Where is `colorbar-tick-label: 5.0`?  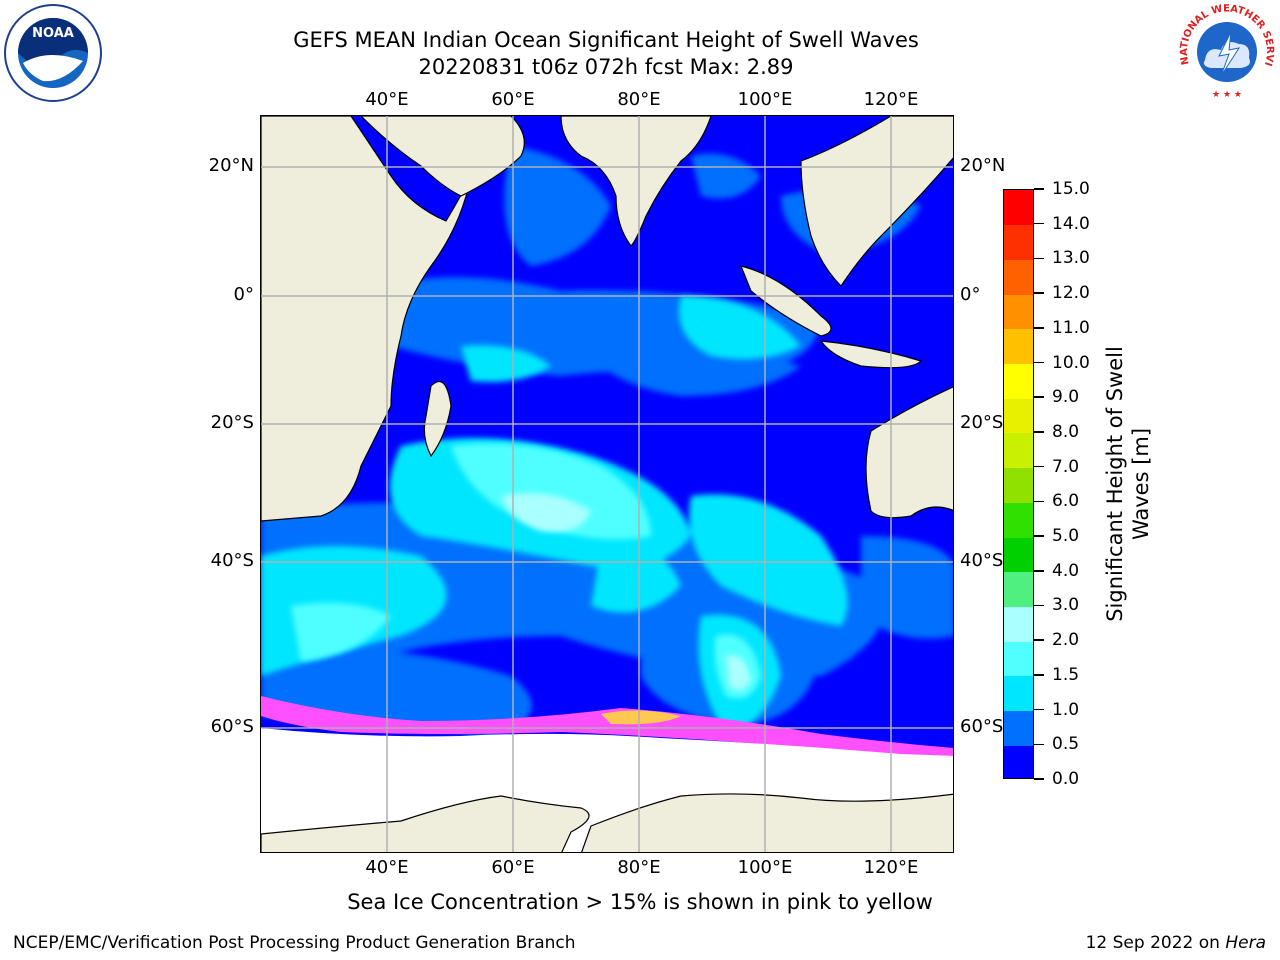 colorbar-tick-label: 5.0 is located at coordinates (1066, 536).